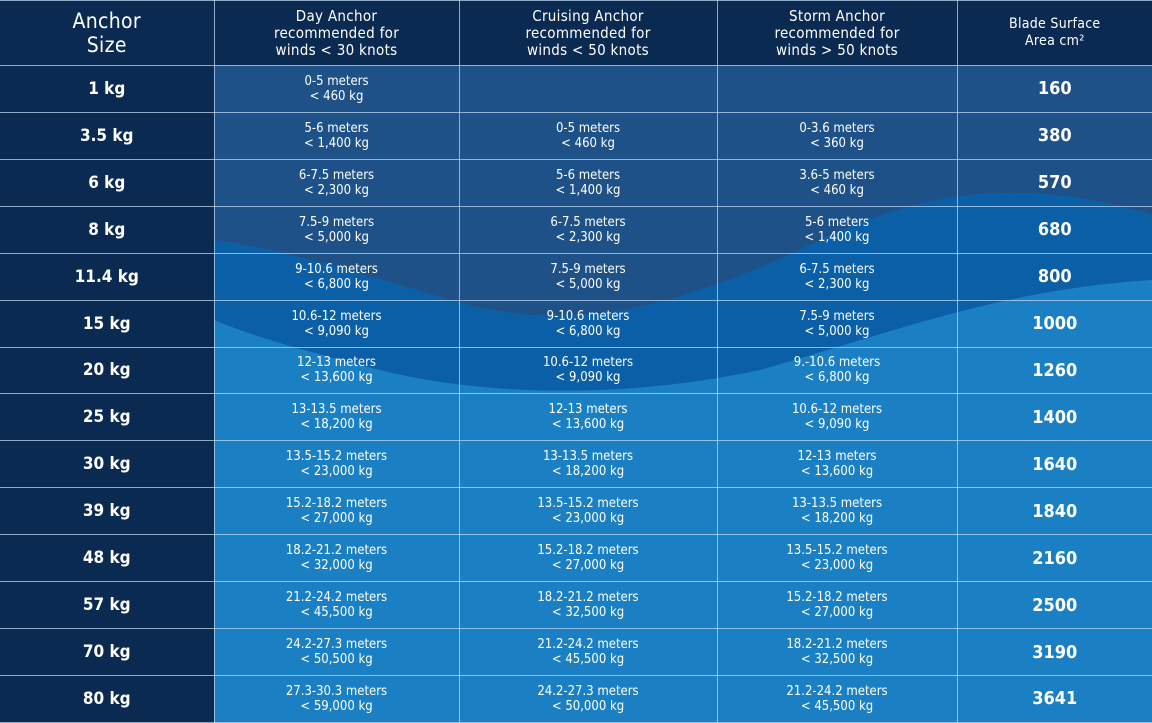 Image resolution: width=1152 pixels, height=723 pixels. I want to click on header-anchor-size: Anchor Size, so click(107, 33).